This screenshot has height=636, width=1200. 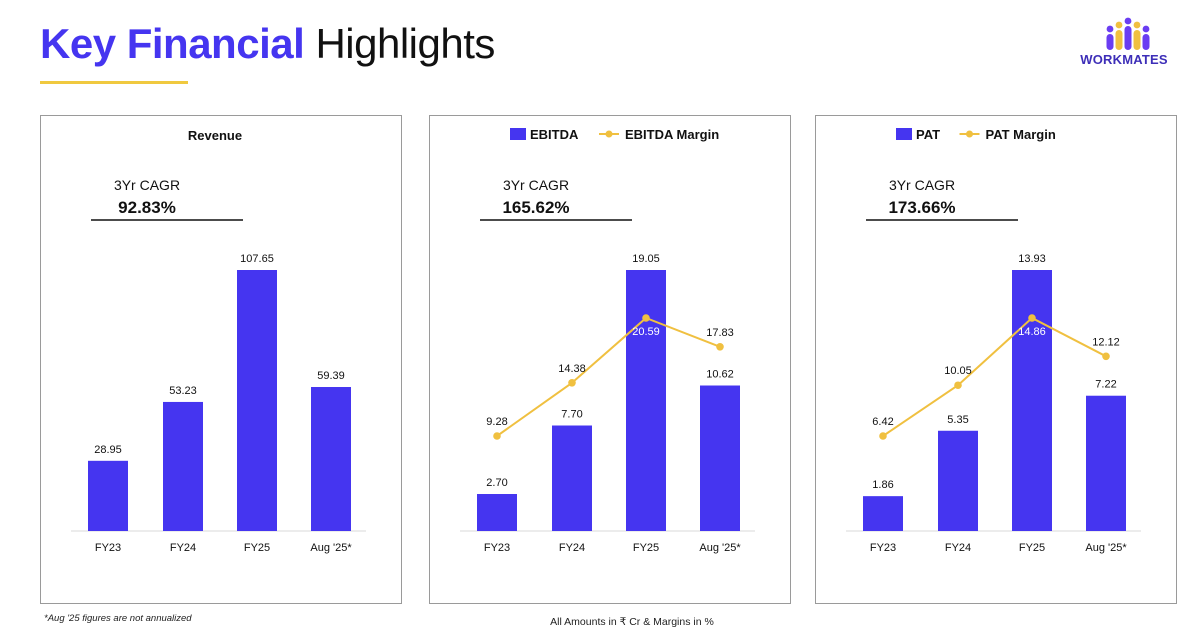 What do you see at coordinates (118, 618) in the screenshot?
I see `footnote: *Aug '25 figures are not annualized` at bounding box center [118, 618].